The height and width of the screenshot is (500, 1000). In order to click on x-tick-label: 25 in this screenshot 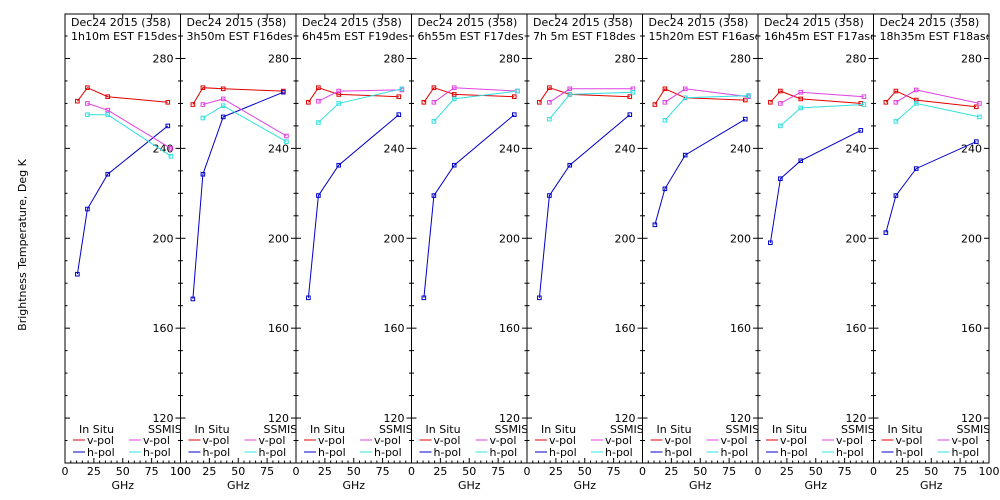, I will do `click(787, 471)`.